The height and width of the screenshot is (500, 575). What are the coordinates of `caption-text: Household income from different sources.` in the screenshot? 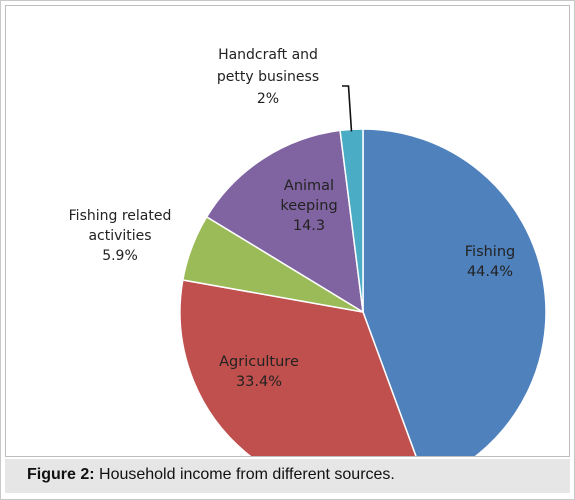 It's located at (244, 474).